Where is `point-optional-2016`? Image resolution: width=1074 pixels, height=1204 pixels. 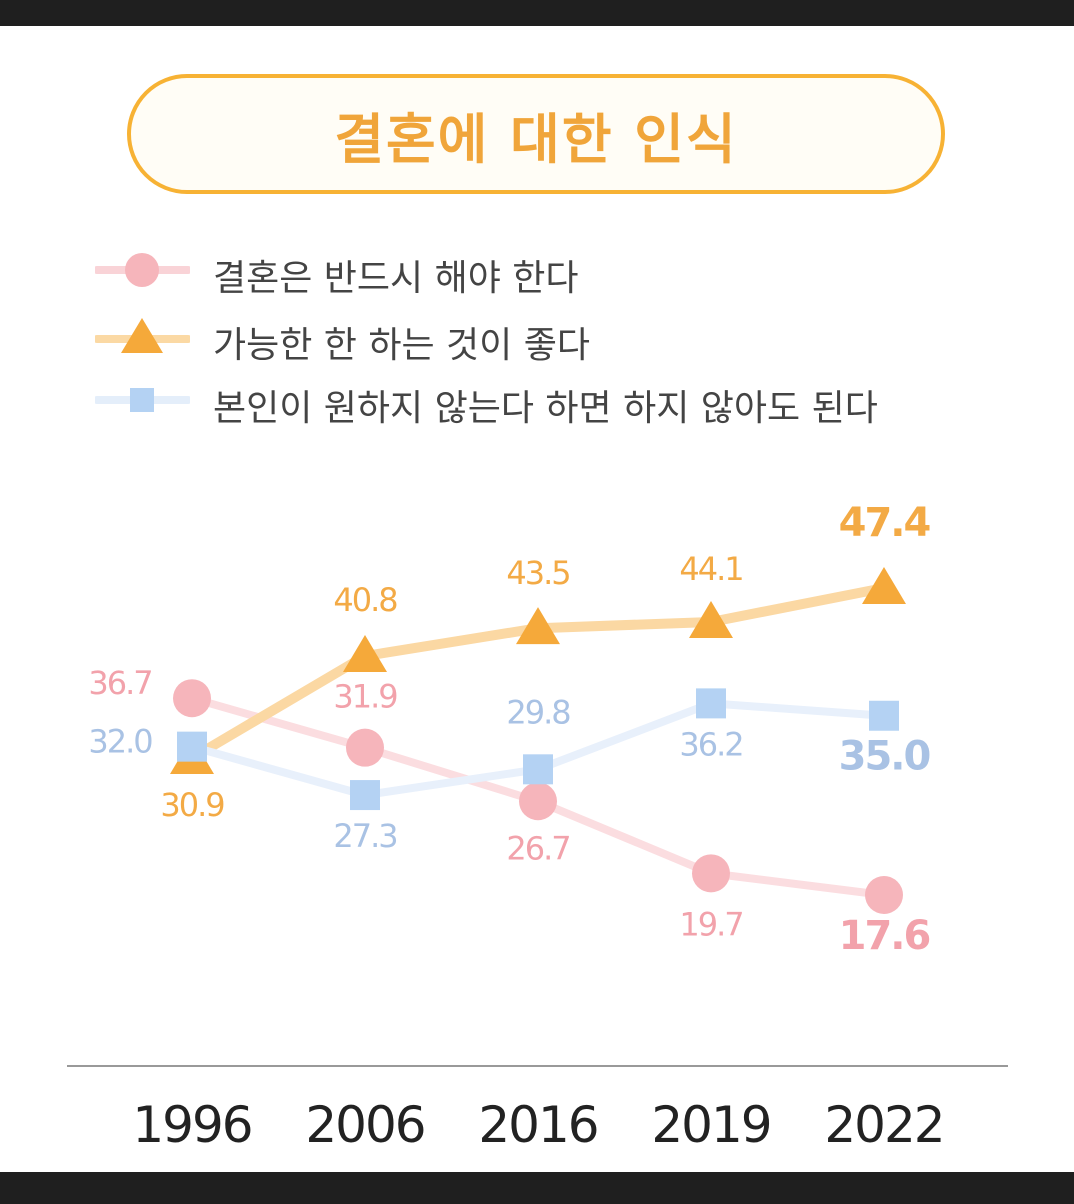
point-optional-2016 is located at coordinates (538, 769).